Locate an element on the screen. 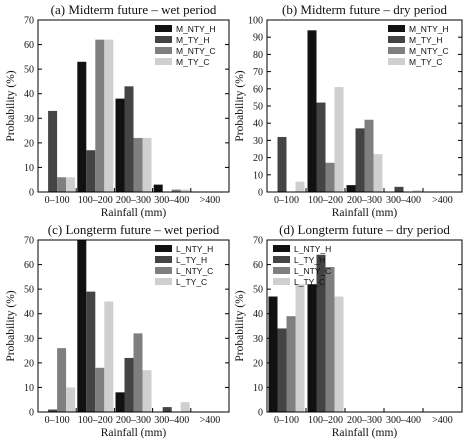  chart-title: (b) Midterm future – dry period is located at coordinates (364, 9).